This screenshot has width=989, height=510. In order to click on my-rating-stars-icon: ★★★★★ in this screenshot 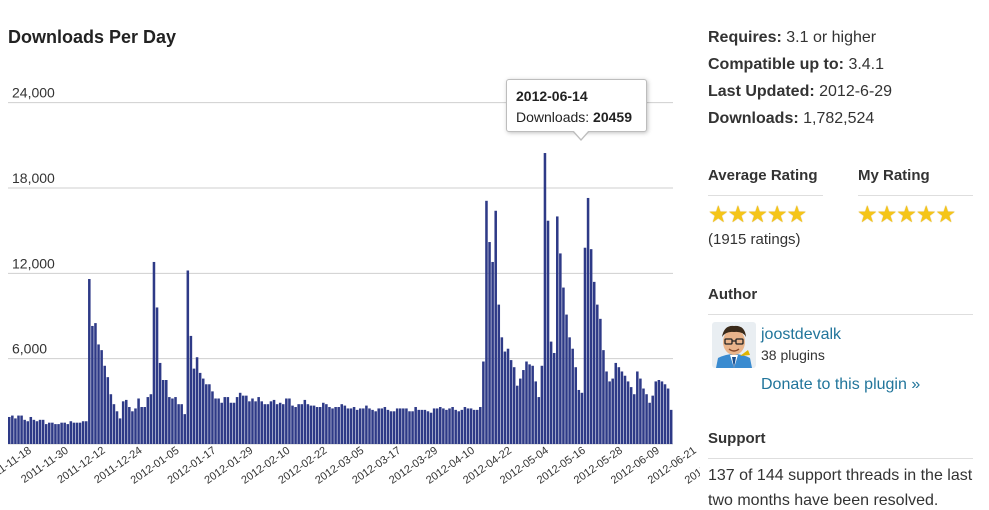, I will do `click(906, 215)`.